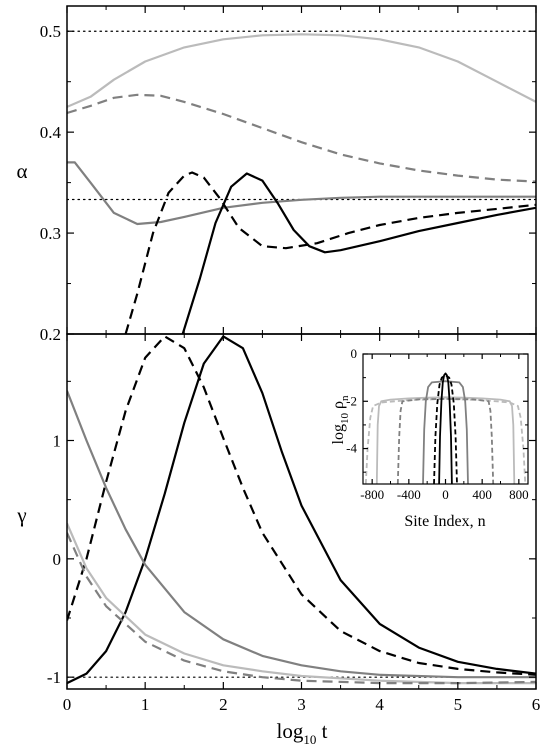  What do you see at coordinates (302, 733) in the screenshot?
I see `x-axis-title: log10 t` at bounding box center [302, 733].